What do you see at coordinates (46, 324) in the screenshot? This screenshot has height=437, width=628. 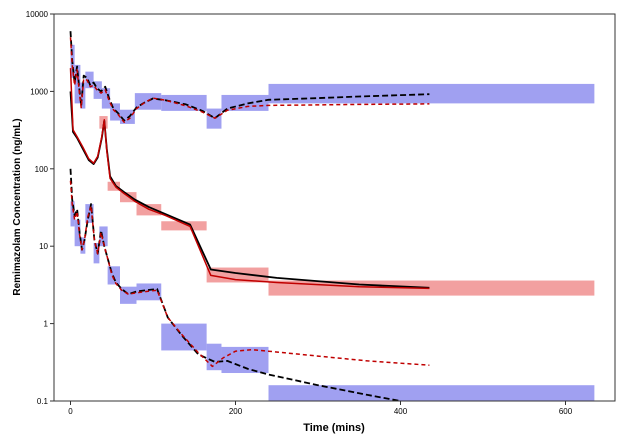 I see `y-tick-label-1: 1` at bounding box center [46, 324].